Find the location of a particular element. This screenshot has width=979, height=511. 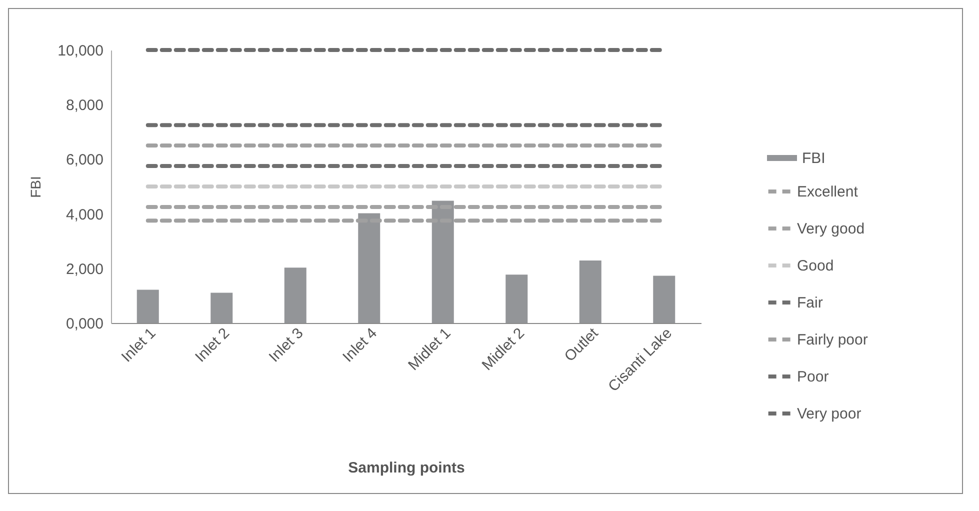

legend-label: Fairly poor is located at coordinates (832, 340).